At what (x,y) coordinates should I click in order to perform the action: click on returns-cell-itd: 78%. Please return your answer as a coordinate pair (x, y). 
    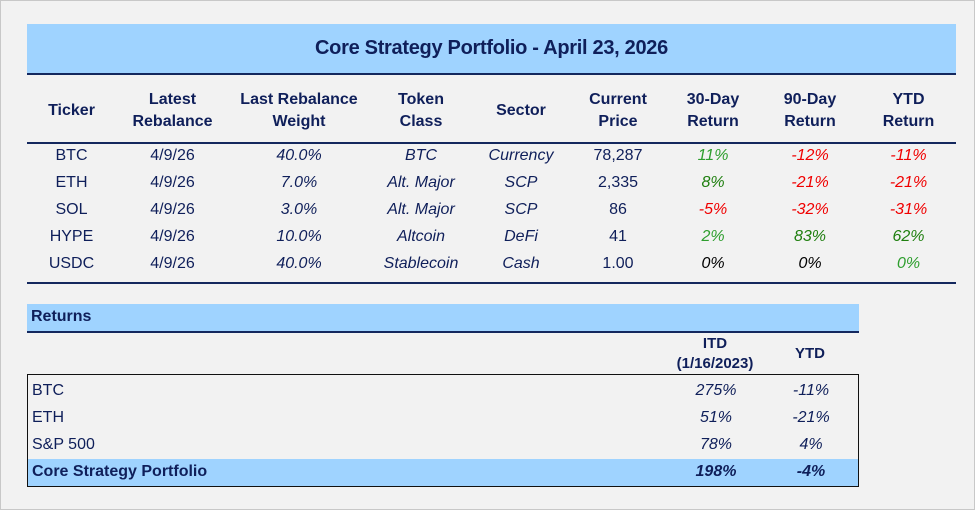
    Looking at the image, I should click on (716, 444).